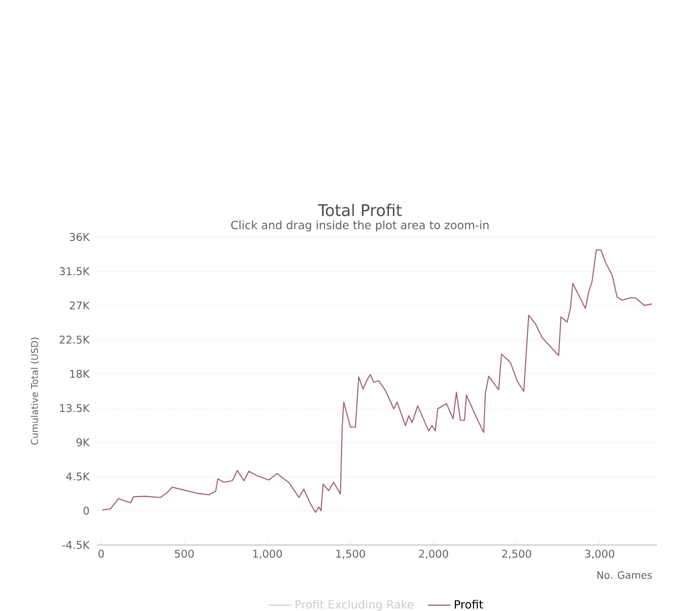 The width and height of the screenshot is (700, 611). Describe the element at coordinates (83, 442) in the screenshot. I see `y-tick-label: 9K` at that location.